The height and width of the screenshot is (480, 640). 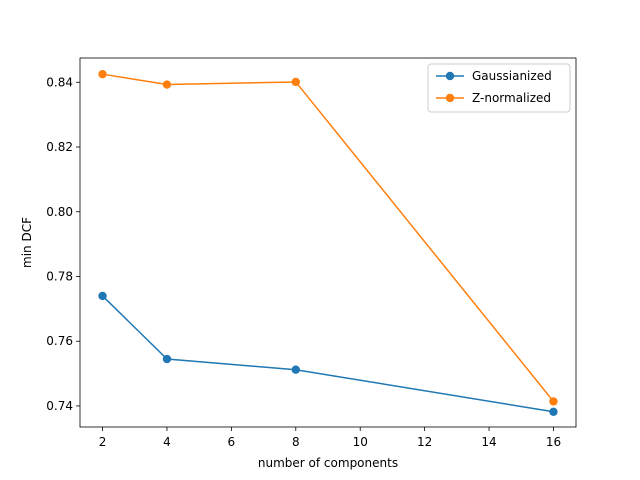 What do you see at coordinates (328, 463) in the screenshot?
I see `x-axis-label: number of components` at bounding box center [328, 463].